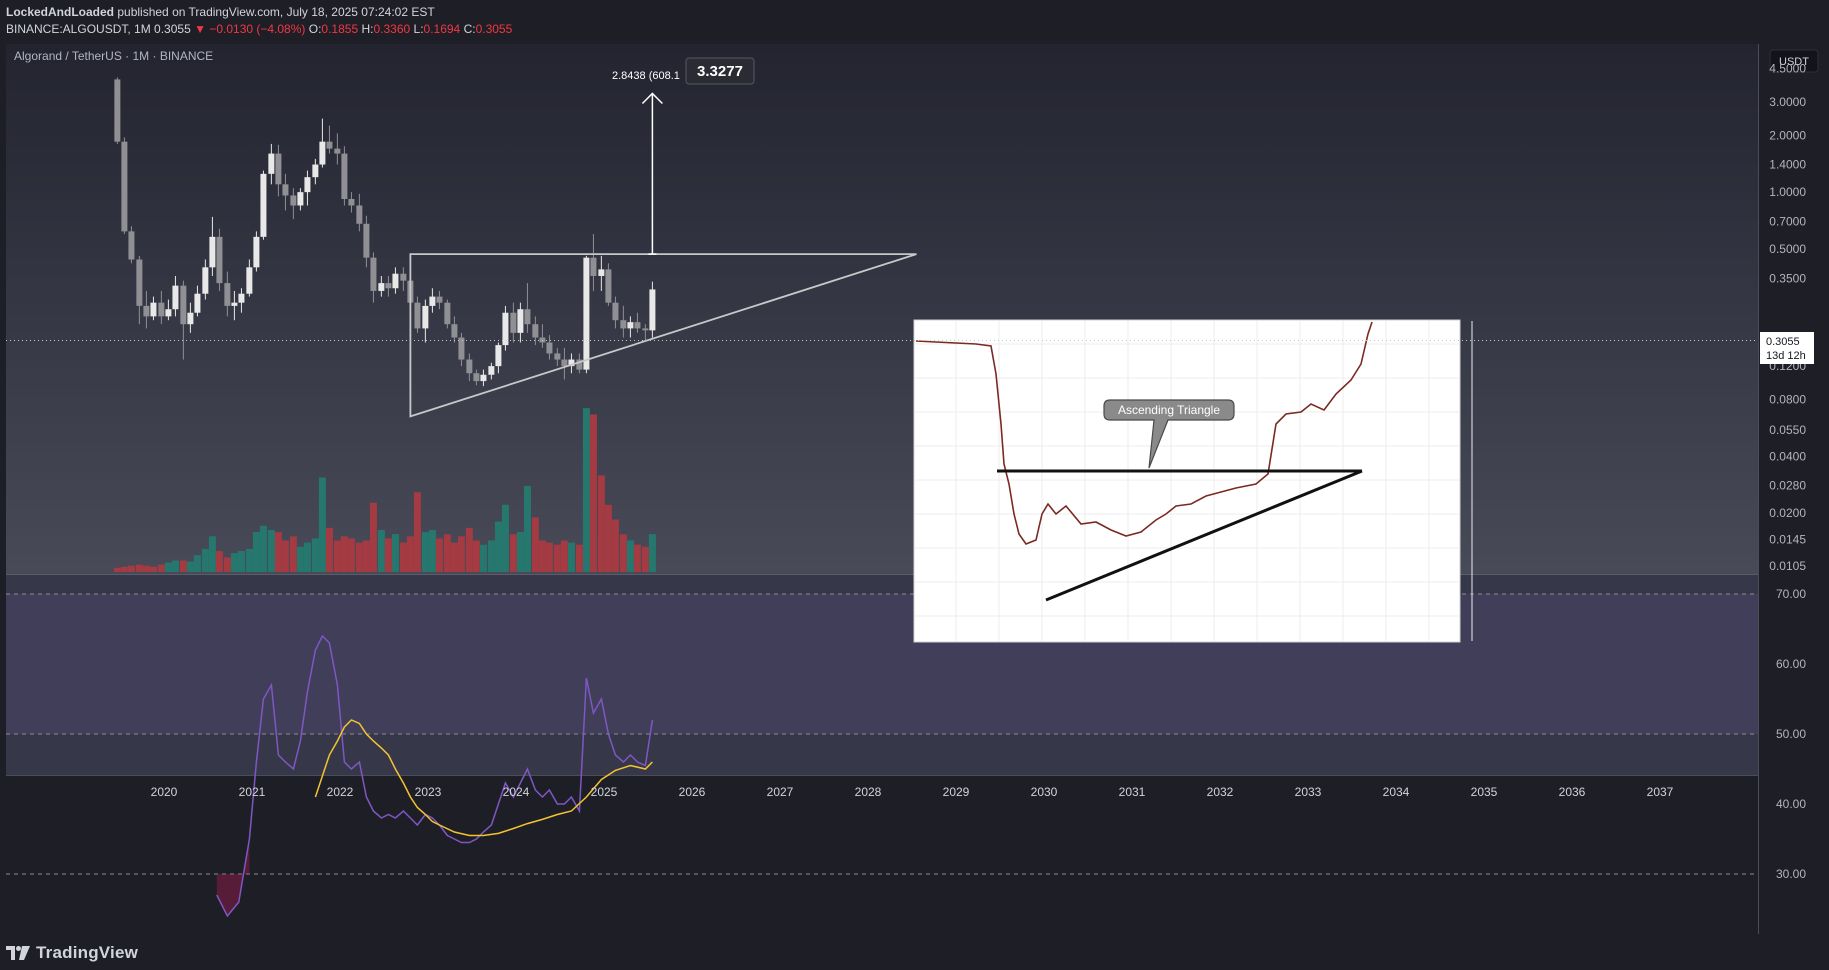 The width and height of the screenshot is (1829, 970). Describe the element at coordinates (1308, 792) in the screenshot. I see `time-tick-label: 2033` at that location.